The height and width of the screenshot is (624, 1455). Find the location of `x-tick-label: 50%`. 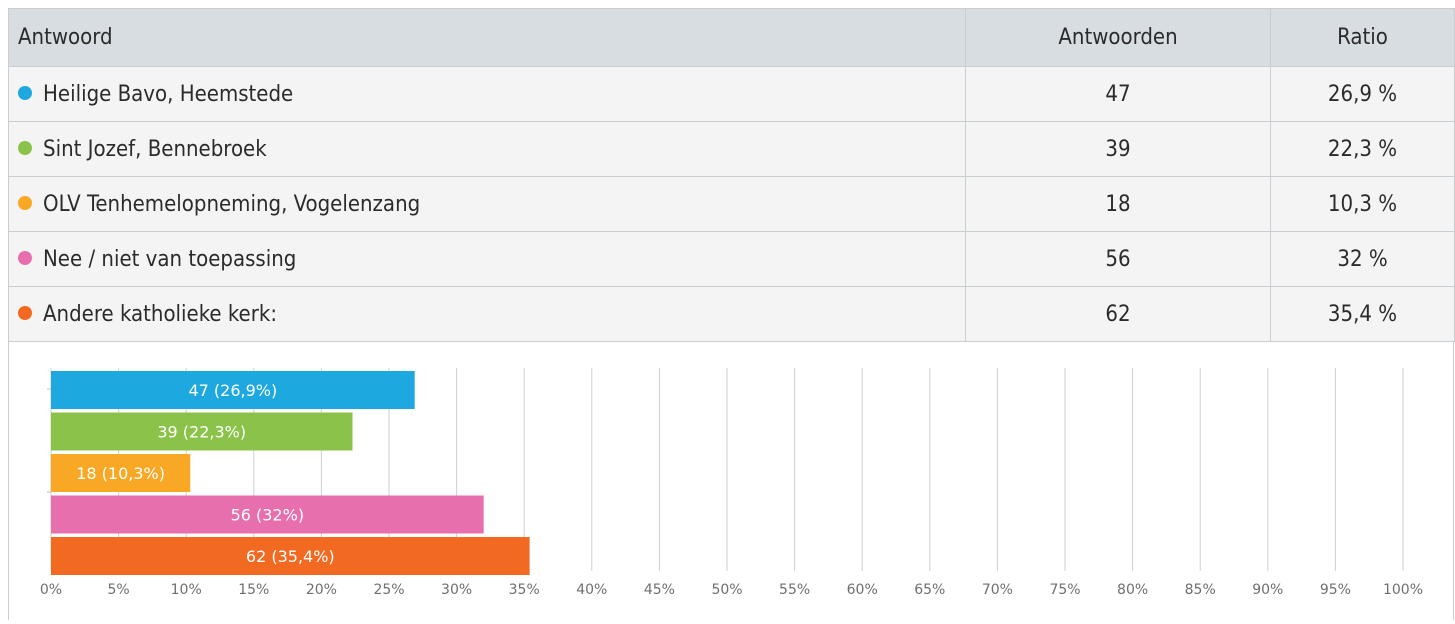

x-tick-label: 50% is located at coordinates (726, 590).